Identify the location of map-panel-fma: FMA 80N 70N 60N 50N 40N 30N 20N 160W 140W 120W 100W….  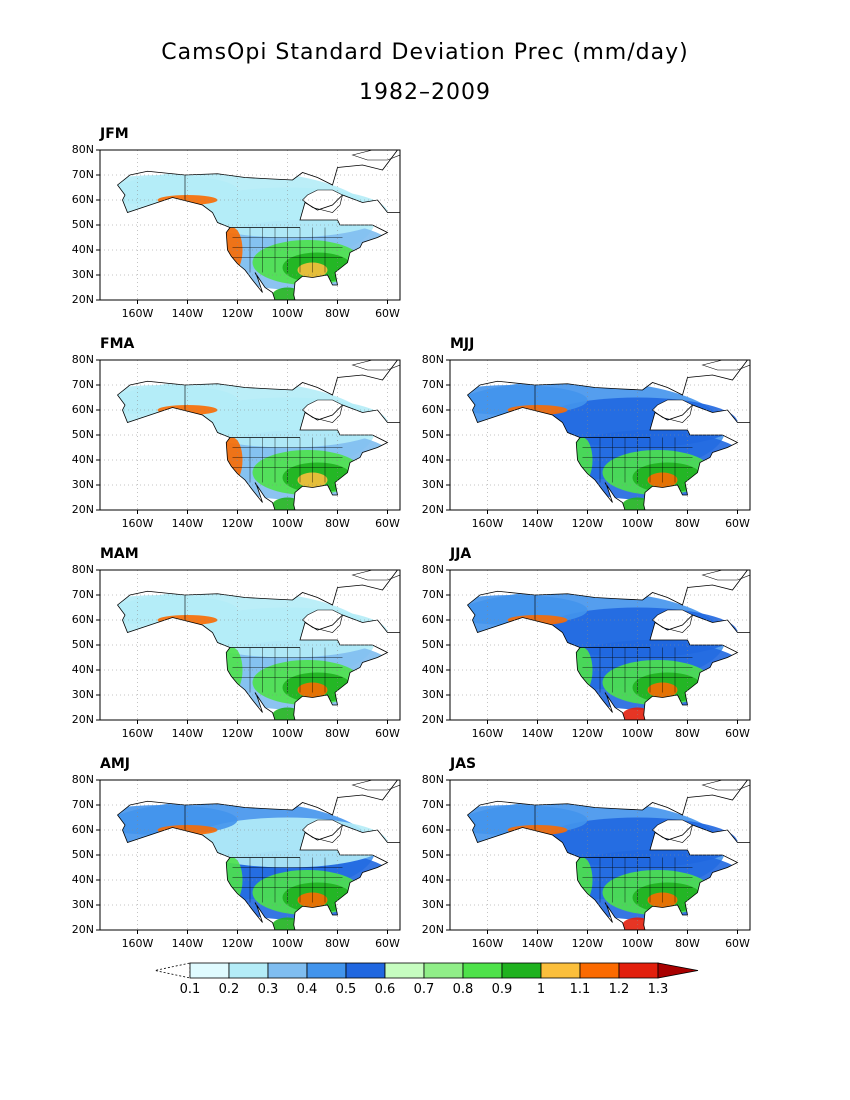
(235, 438).